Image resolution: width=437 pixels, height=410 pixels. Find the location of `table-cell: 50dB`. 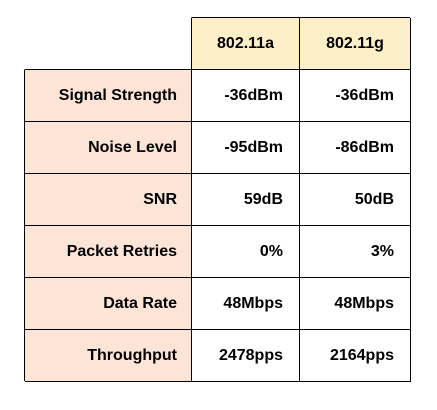

table-cell: 50dB is located at coordinates (355, 200).